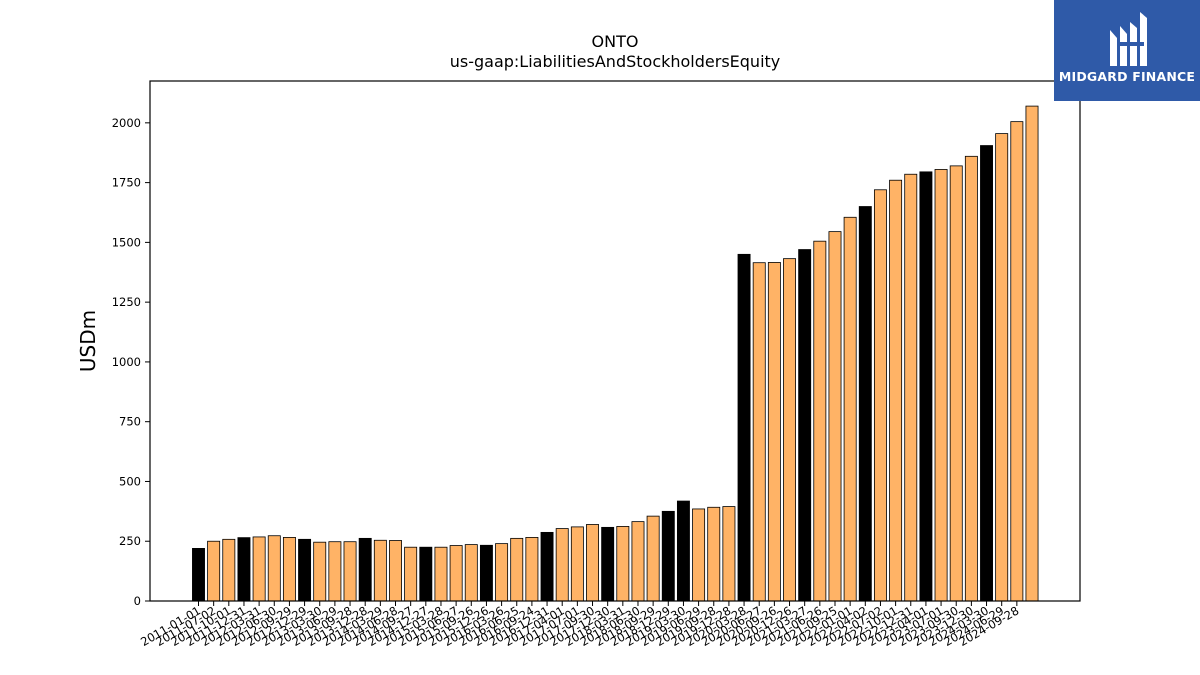 This screenshot has height=675, width=1200. I want to click on chart-subtitle: us-gaap:LiabilitiesAndStockholdersEquity, so click(615, 61).